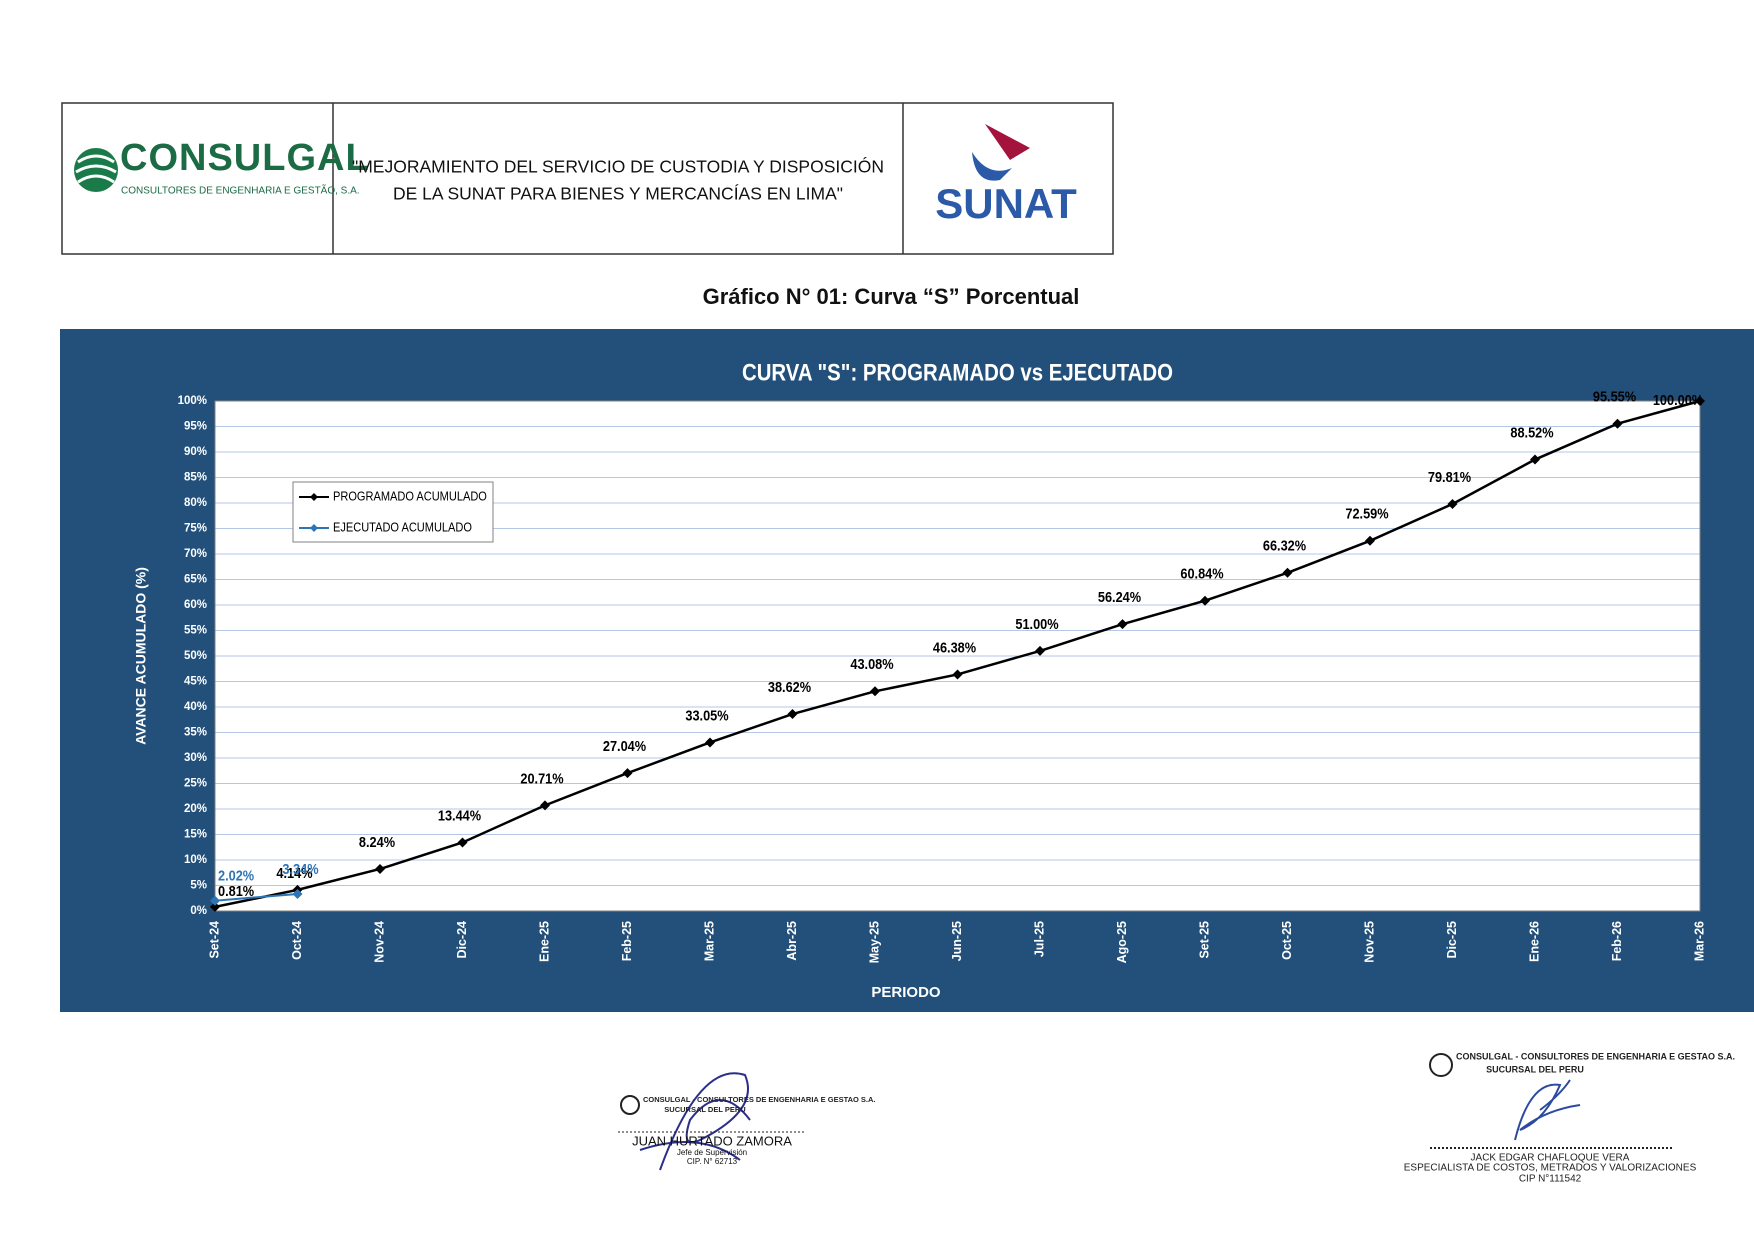  Describe the element at coordinates (195, 656) in the screenshot. I see `y-tick-label: 50%` at that location.